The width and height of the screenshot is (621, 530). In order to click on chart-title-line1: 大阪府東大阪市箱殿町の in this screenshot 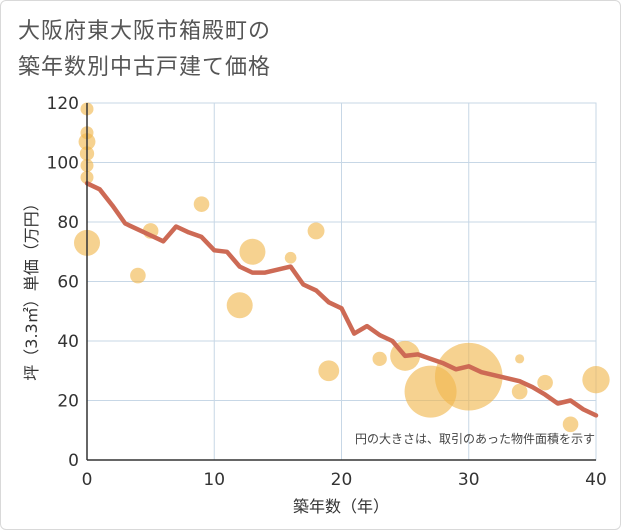, I will do `click(145, 31)`.